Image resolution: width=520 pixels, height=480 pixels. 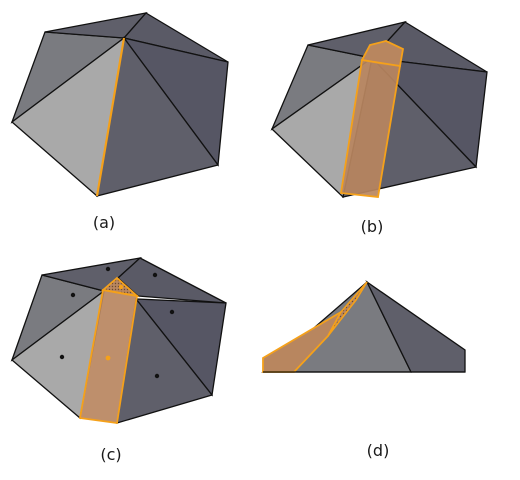 I want to click on panel-b-label: (b), so click(x=372, y=226).